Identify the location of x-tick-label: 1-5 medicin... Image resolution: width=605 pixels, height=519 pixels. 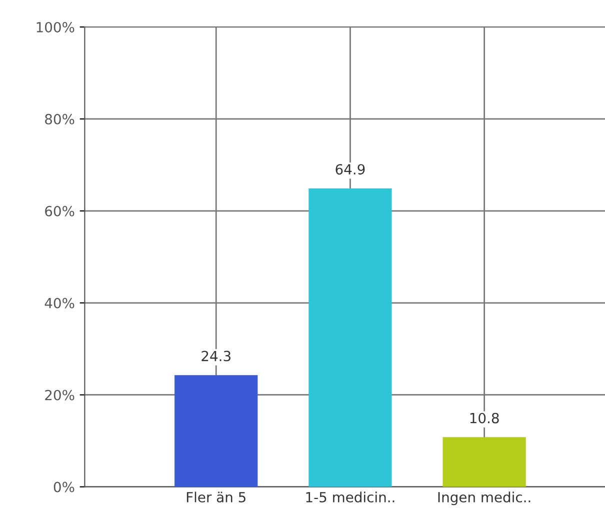
(350, 497).